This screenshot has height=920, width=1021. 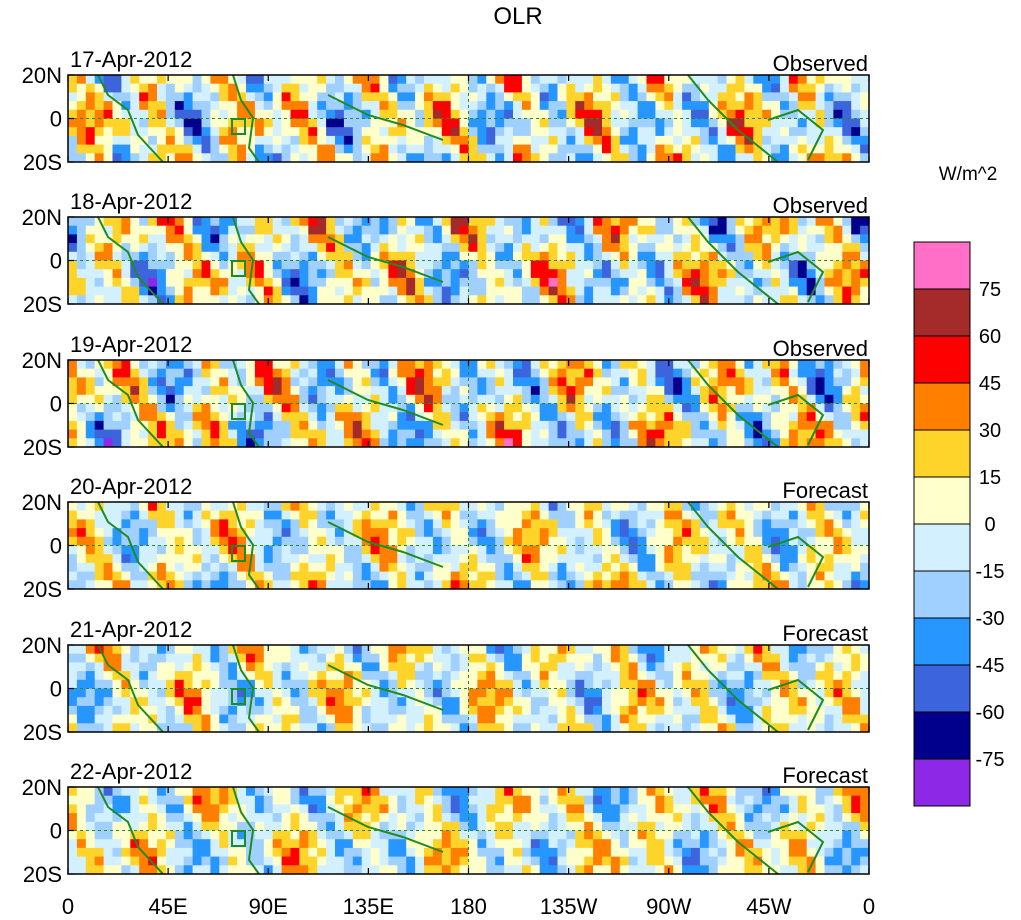 What do you see at coordinates (368, 906) in the screenshot?
I see `x-tick-label: 135E` at bounding box center [368, 906].